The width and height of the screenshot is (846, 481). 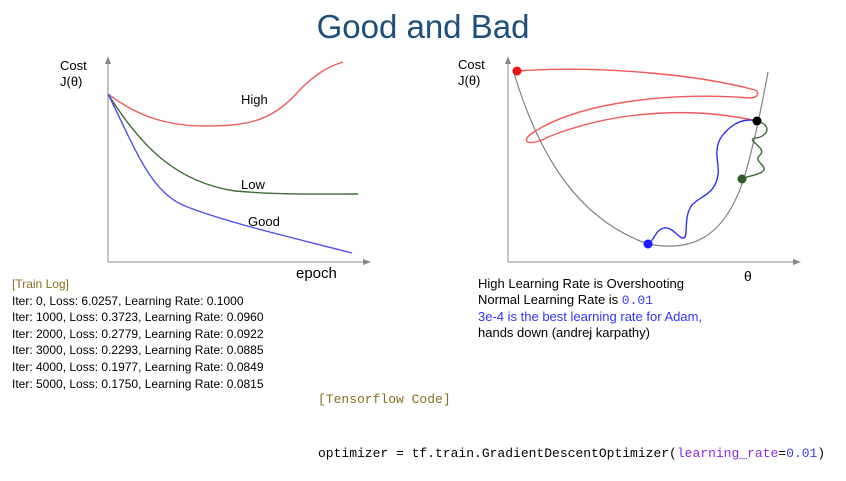 What do you see at coordinates (648, 244) in the screenshot?
I see `good-minimum-point` at bounding box center [648, 244].